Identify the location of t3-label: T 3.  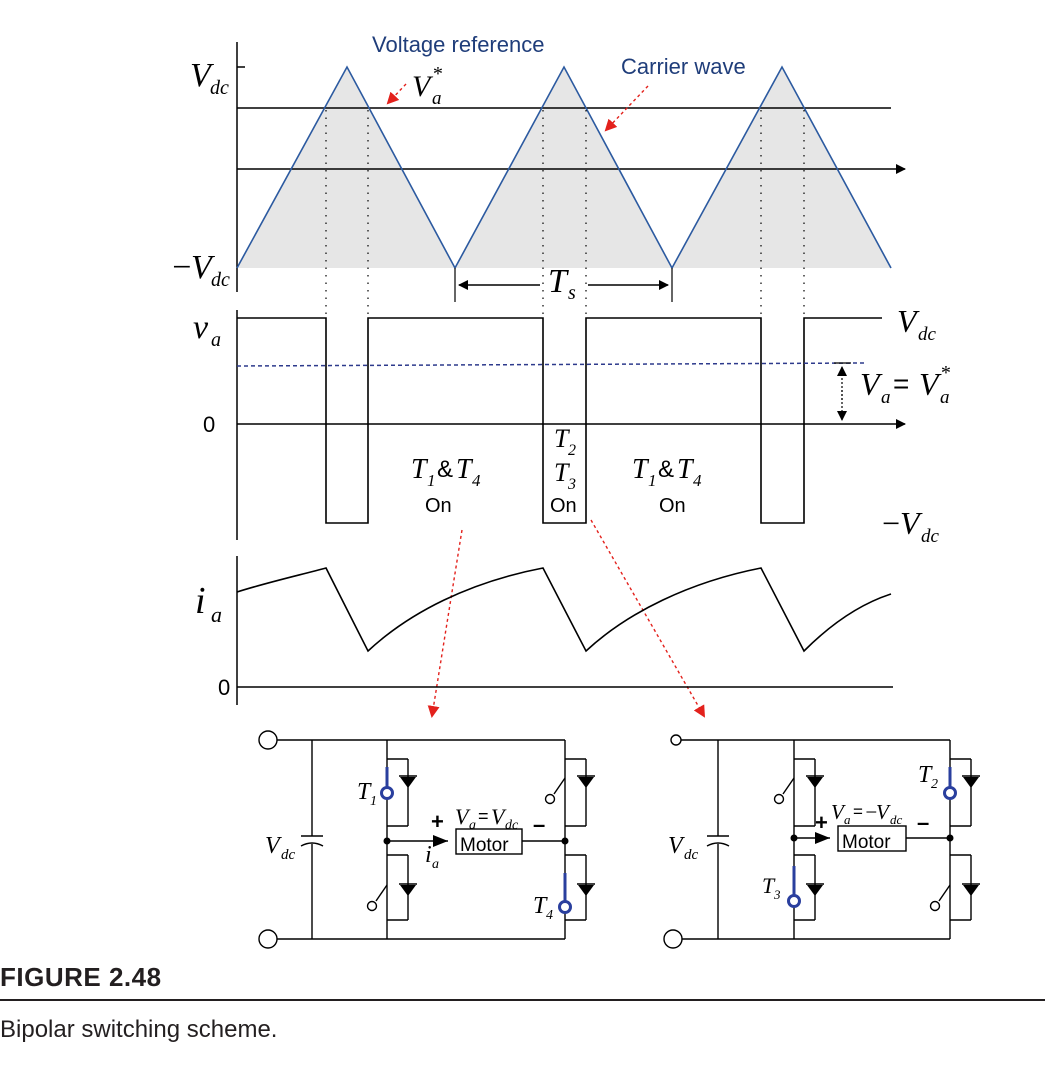
(771, 887).